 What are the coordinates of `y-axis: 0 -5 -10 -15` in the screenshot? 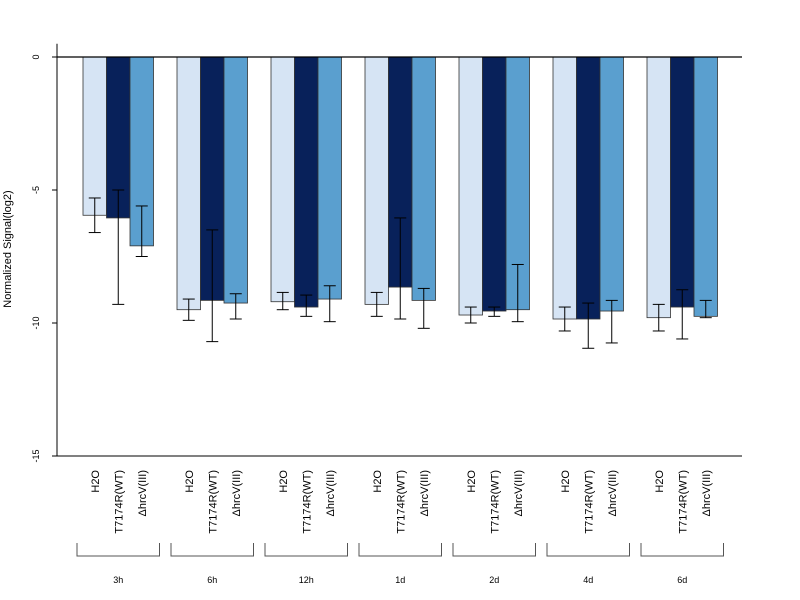 It's located at (44, 253).